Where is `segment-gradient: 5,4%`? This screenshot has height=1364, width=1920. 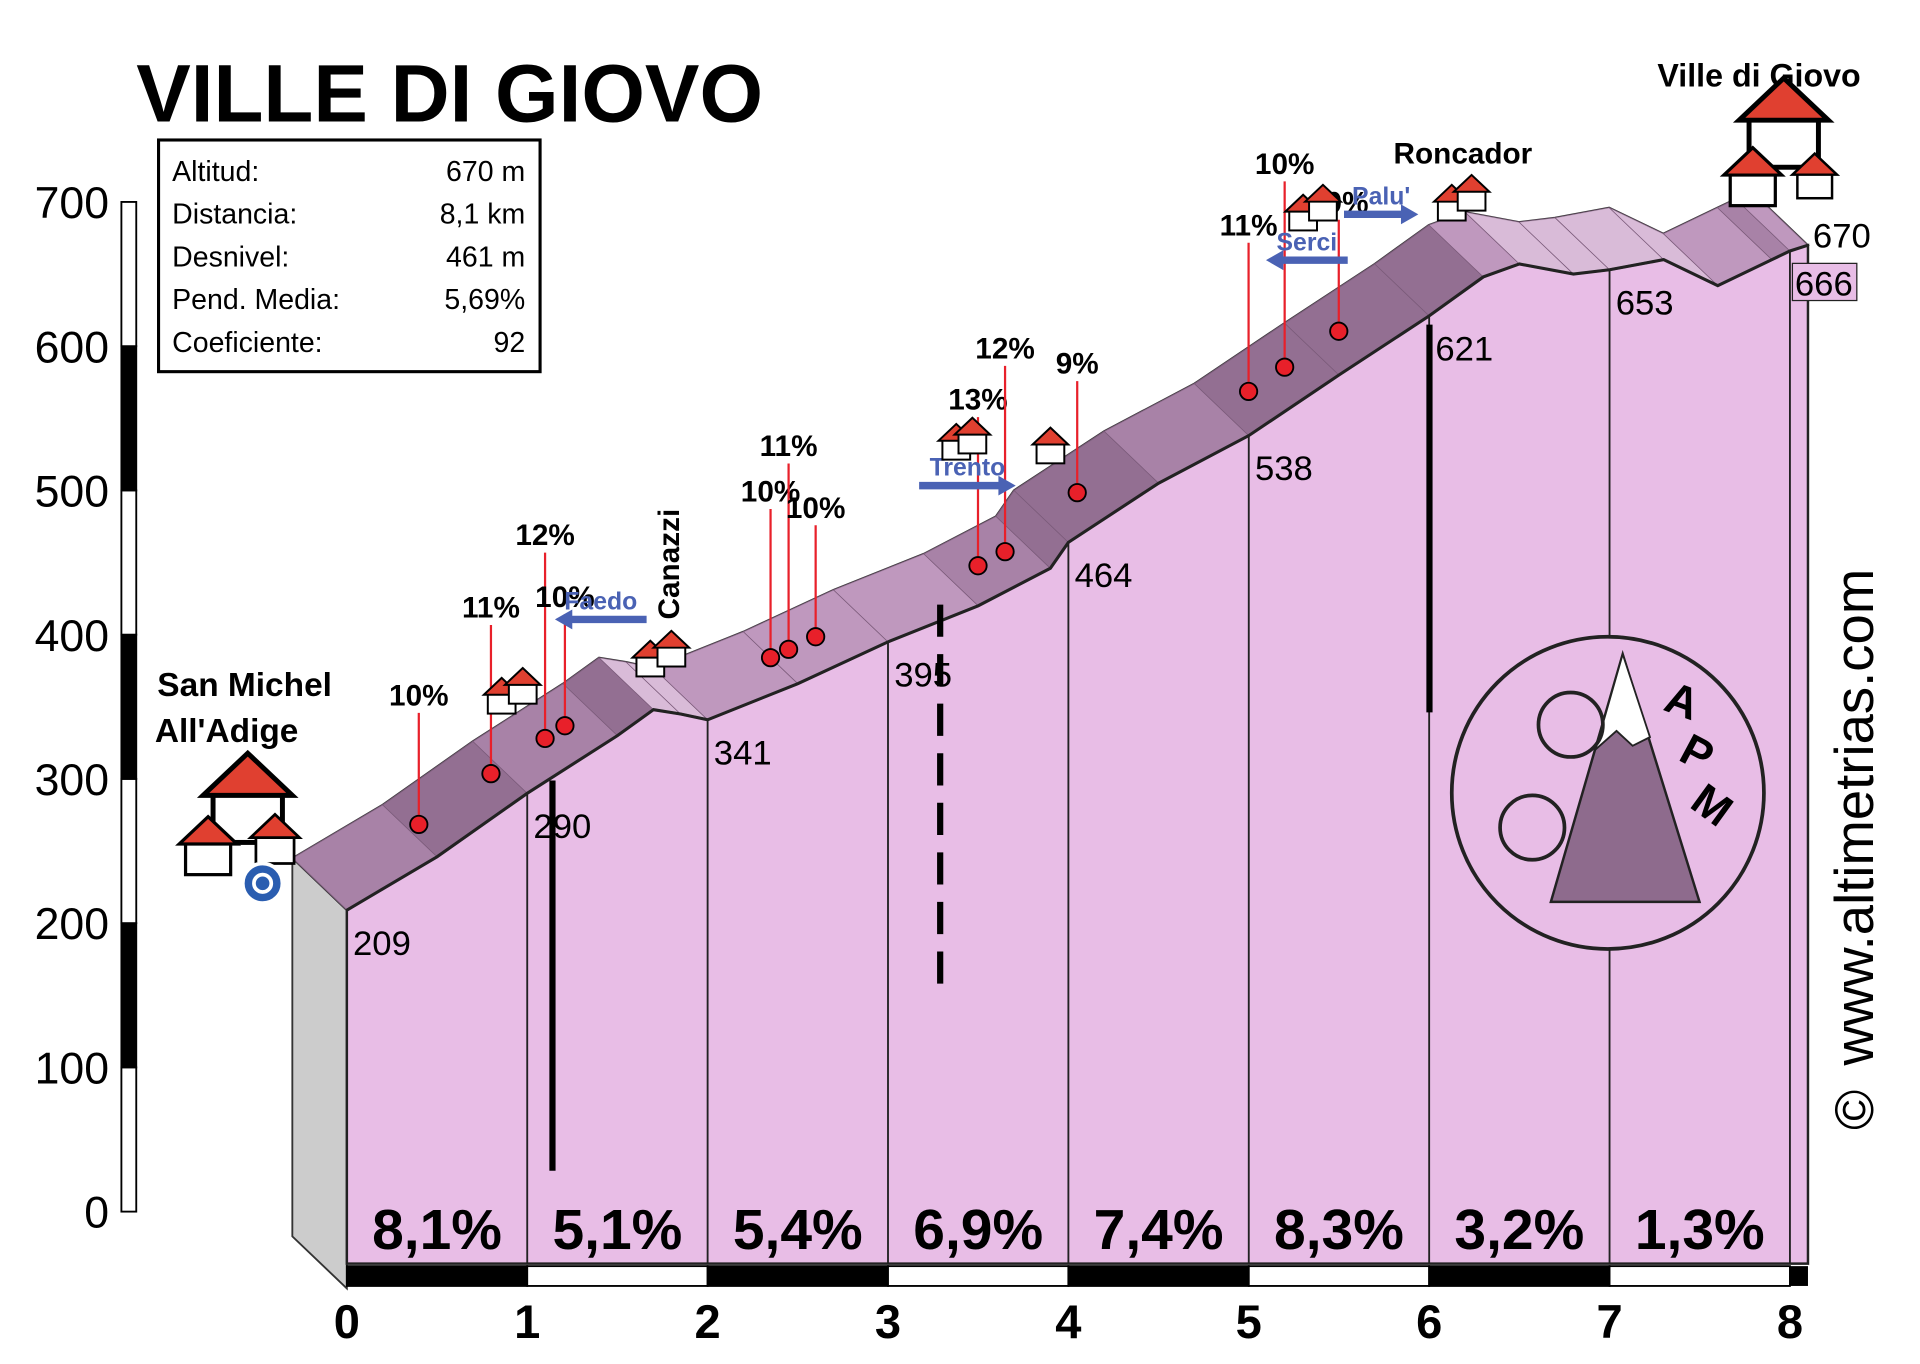 segment-gradient: 5,4% is located at coordinates (798, 1230).